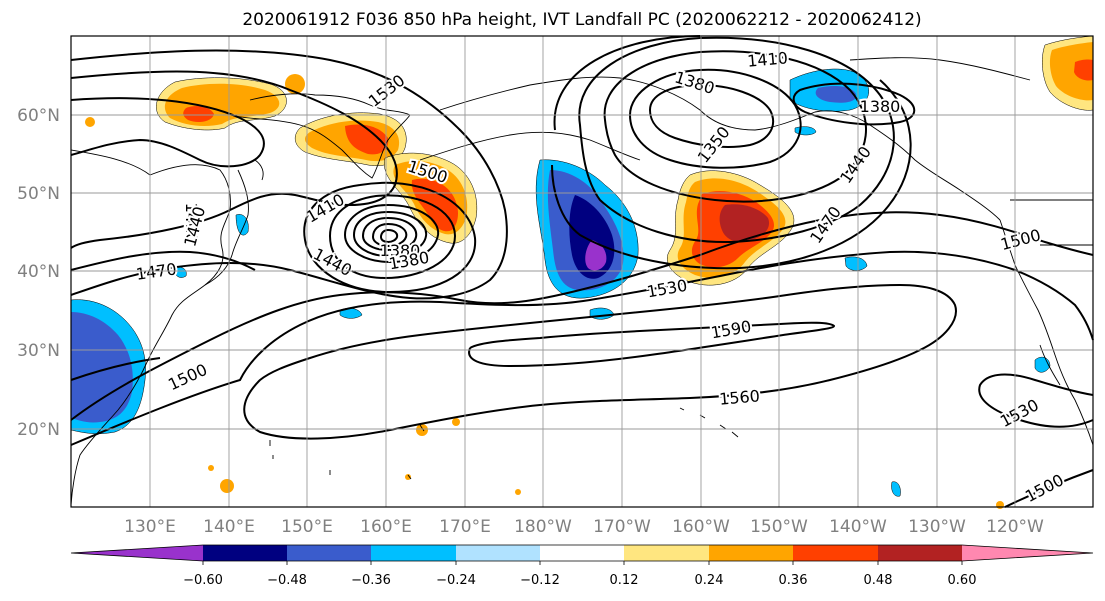 Image resolution: width=1105 pixels, height=601 pixels. I want to click on colorbar-tick-label: 0.60, so click(962, 580).